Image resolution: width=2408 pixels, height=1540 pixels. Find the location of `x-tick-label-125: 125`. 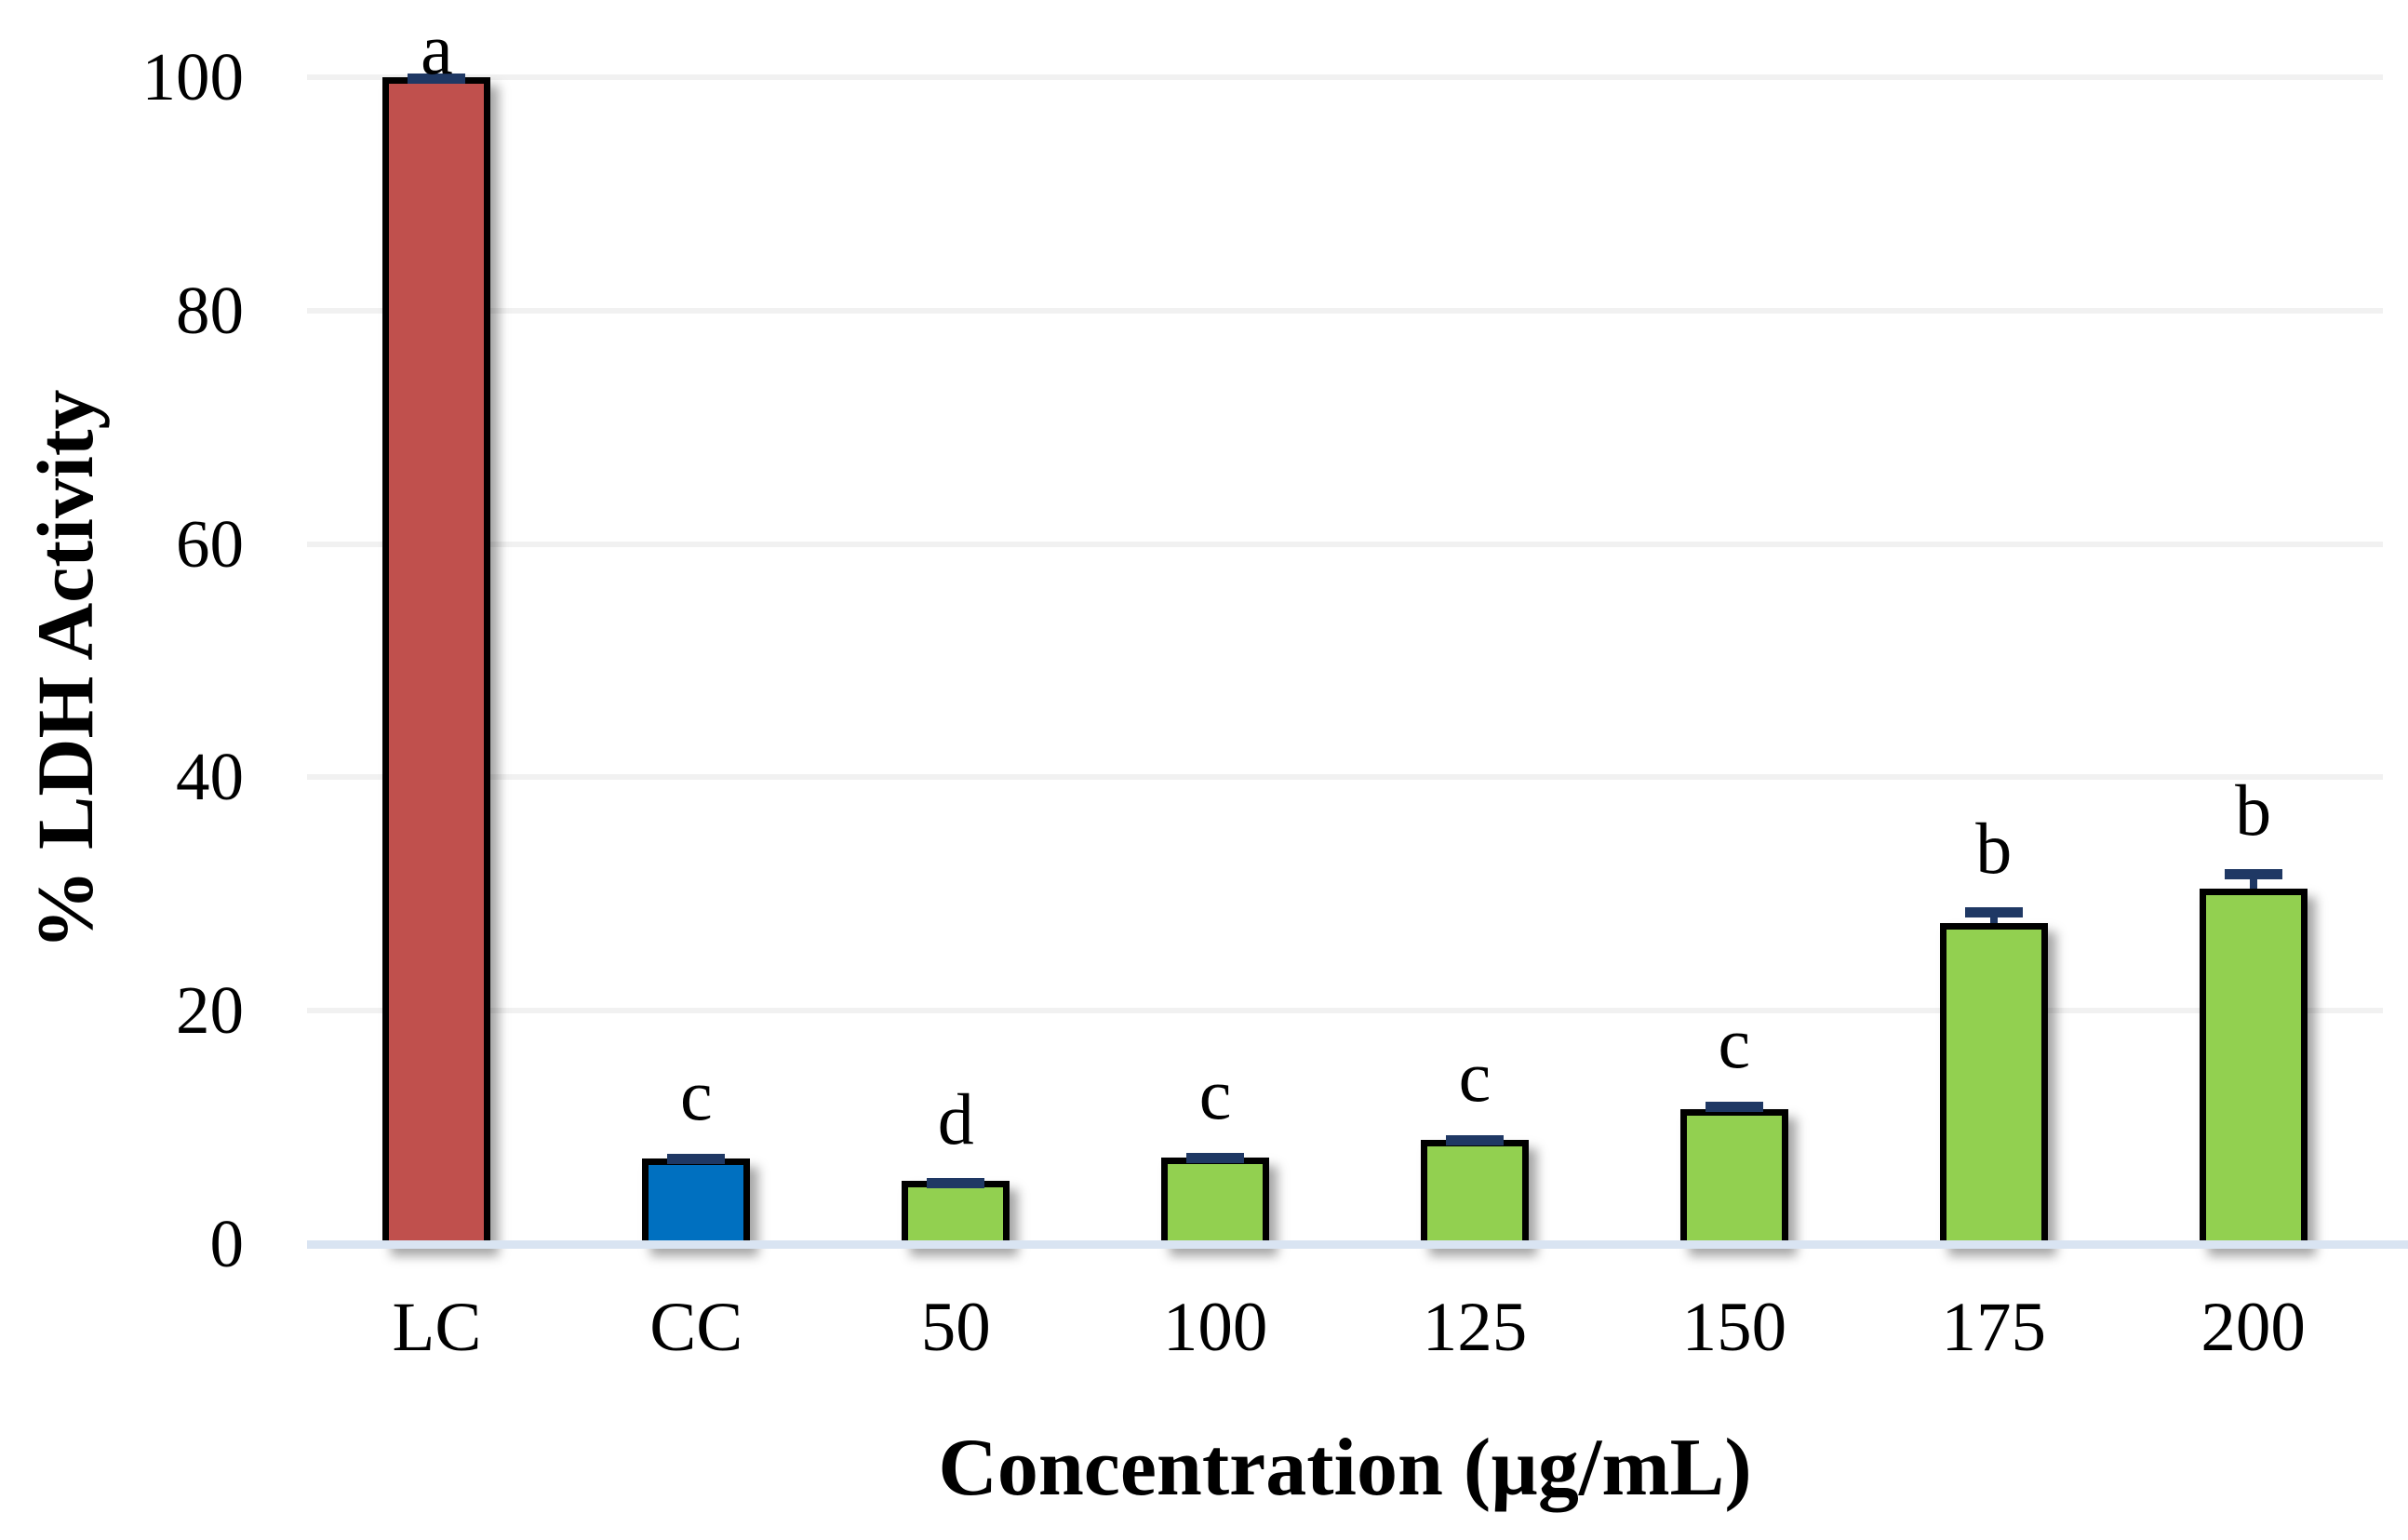

x-tick-label-125: 125 is located at coordinates (1475, 1328).